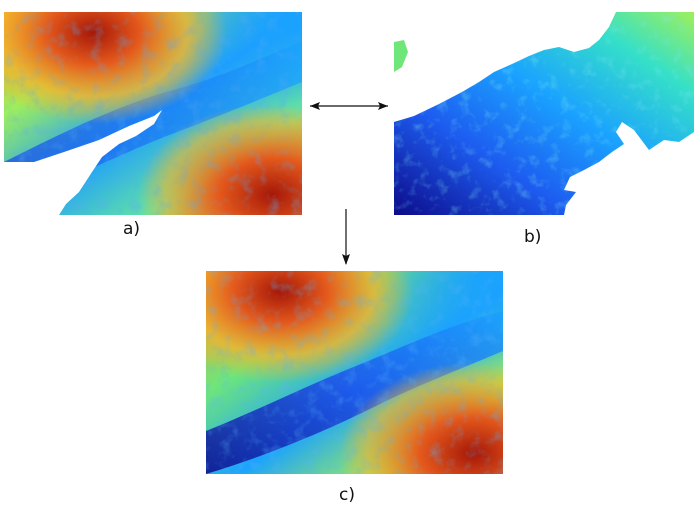 This screenshot has width=700, height=513. I want to click on caption-a: a), so click(132, 229).